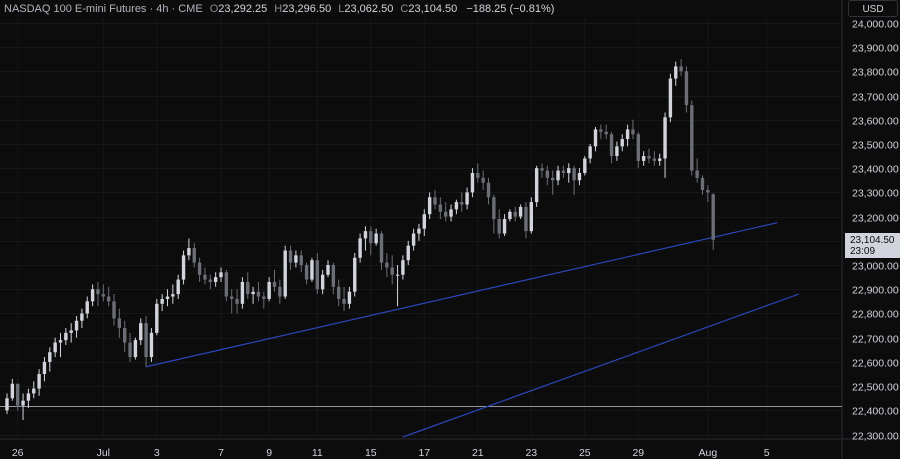  Describe the element at coordinates (103, 9) in the screenshot. I see `symbol-title: NASDAQ 100 E-mini Futures · 4h · CME` at that location.